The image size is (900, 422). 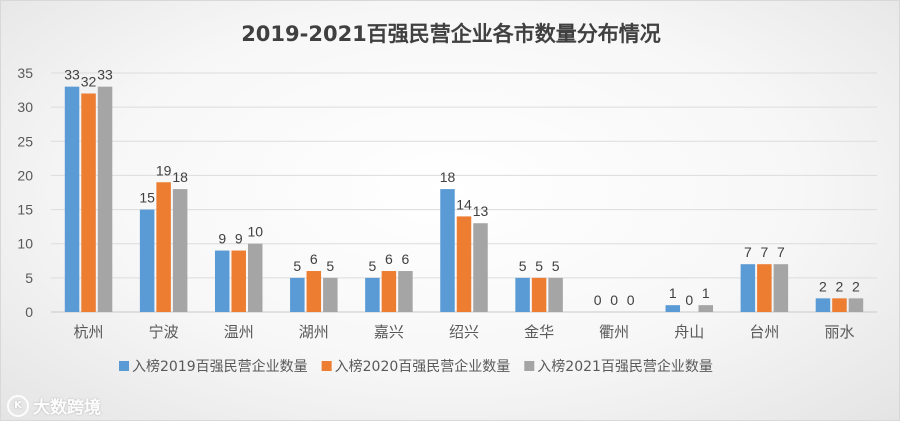 What do you see at coordinates (164, 332) in the screenshot?
I see `x-tick-label: 宁波` at bounding box center [164, 332].